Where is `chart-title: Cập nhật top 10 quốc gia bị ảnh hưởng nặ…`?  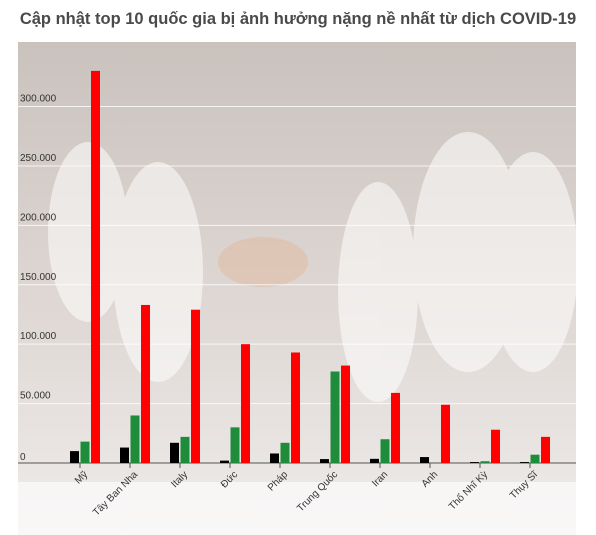 chart-title: Cập nhật top 10 quốc gia bị ảnh hưởng nặ… is located at coordinates (298, 19).